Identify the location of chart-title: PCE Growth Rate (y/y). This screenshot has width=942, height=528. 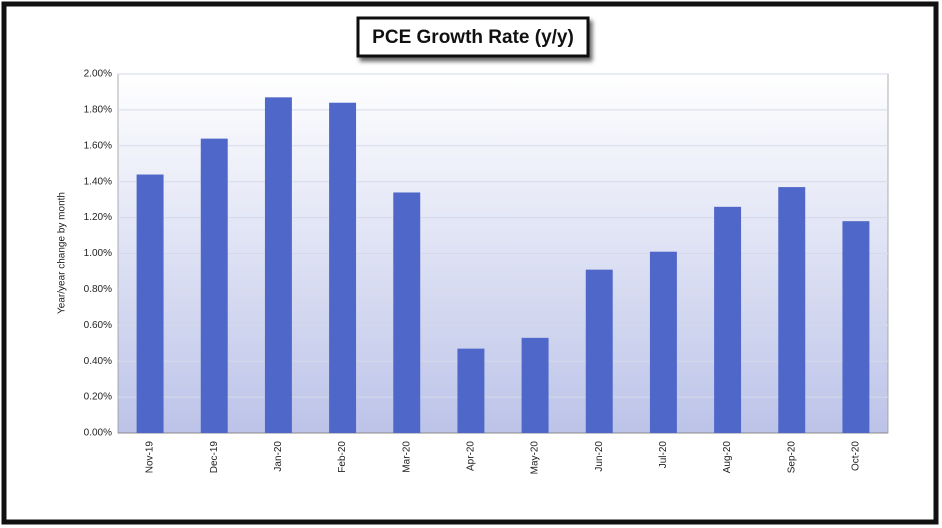
(473, 37).